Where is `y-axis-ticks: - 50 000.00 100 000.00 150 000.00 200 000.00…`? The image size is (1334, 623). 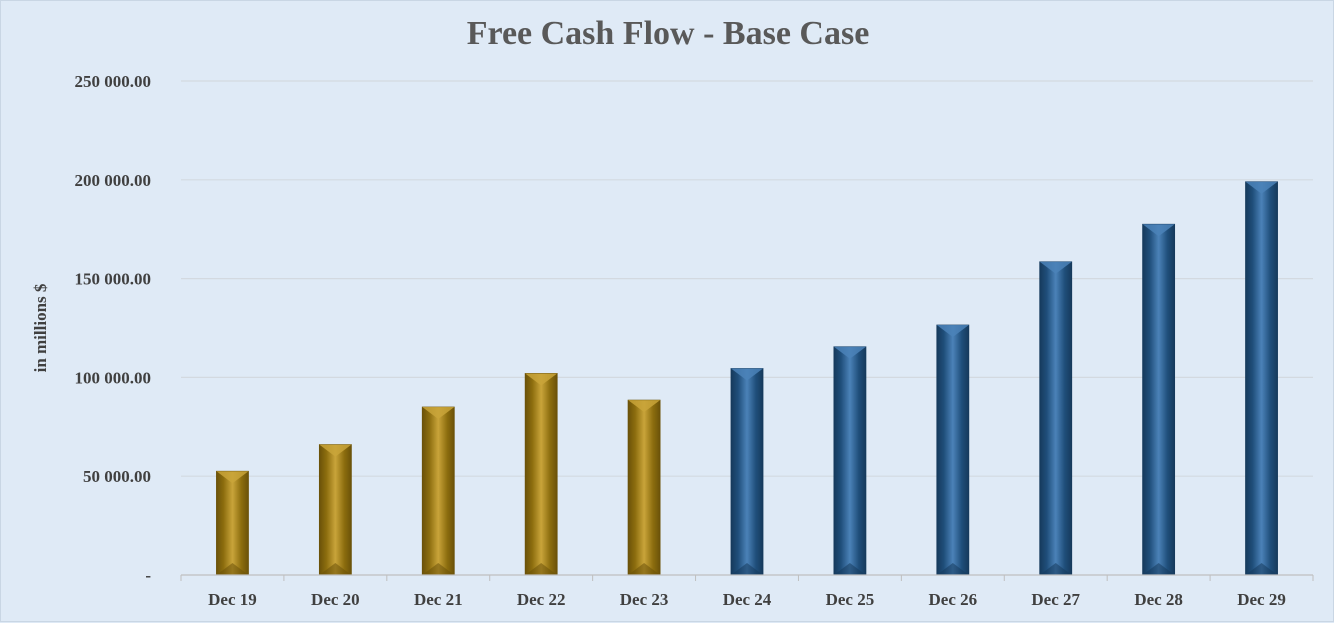
y-axis-ticks: - 50 000.00 100 000.00 150 000.00 200 000.00… is located at coordinates (113, 328).